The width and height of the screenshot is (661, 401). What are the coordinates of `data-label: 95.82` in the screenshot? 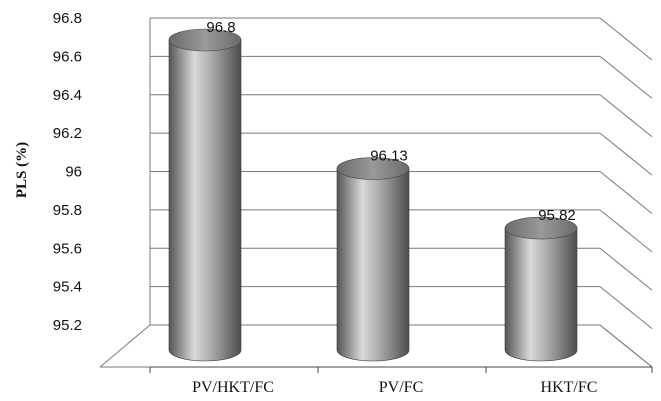 It's located at (557, 215).